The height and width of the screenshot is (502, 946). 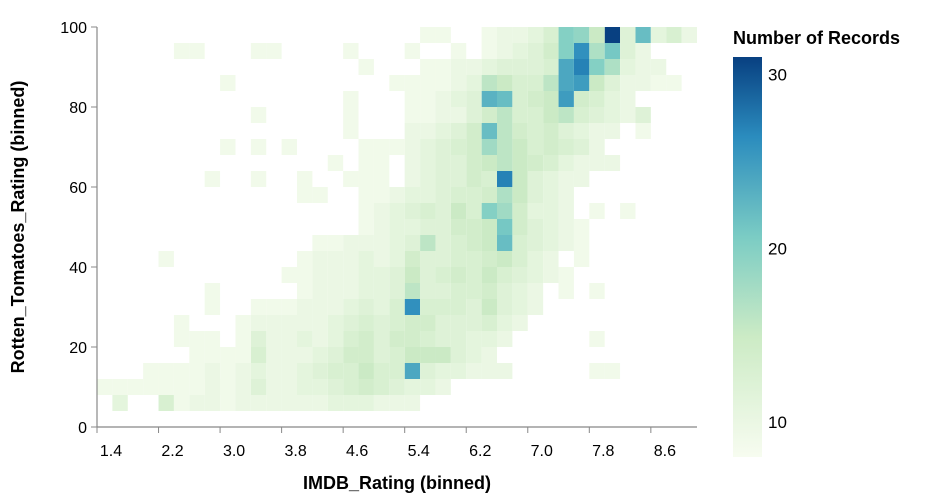 I want to click on x-tick-label: 2.2, so click(x=172, y=451).